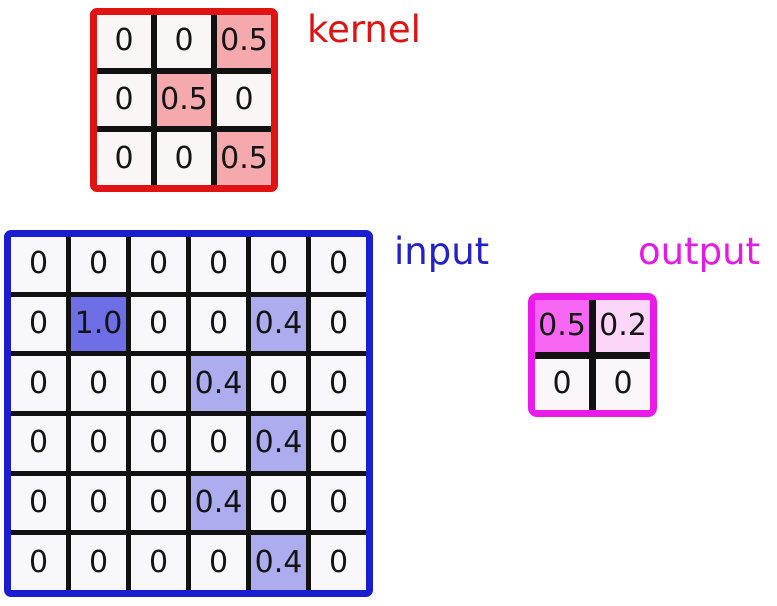  What do you see at coordinates (158, 443) in the screenshot?
I see `input-cell-r3c2: 0` at bounding box center [158, 443].